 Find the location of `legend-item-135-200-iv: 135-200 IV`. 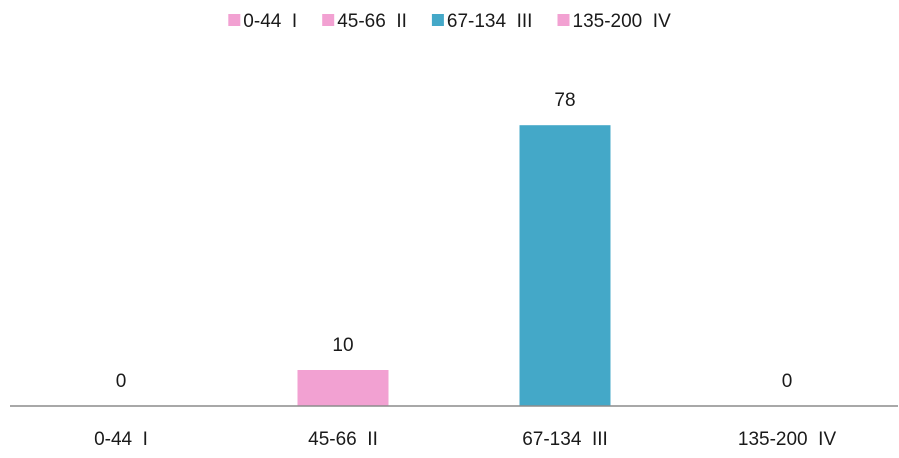

legend-item-135-200-iv: 135-200 IV is located at coordinates (614, 21).